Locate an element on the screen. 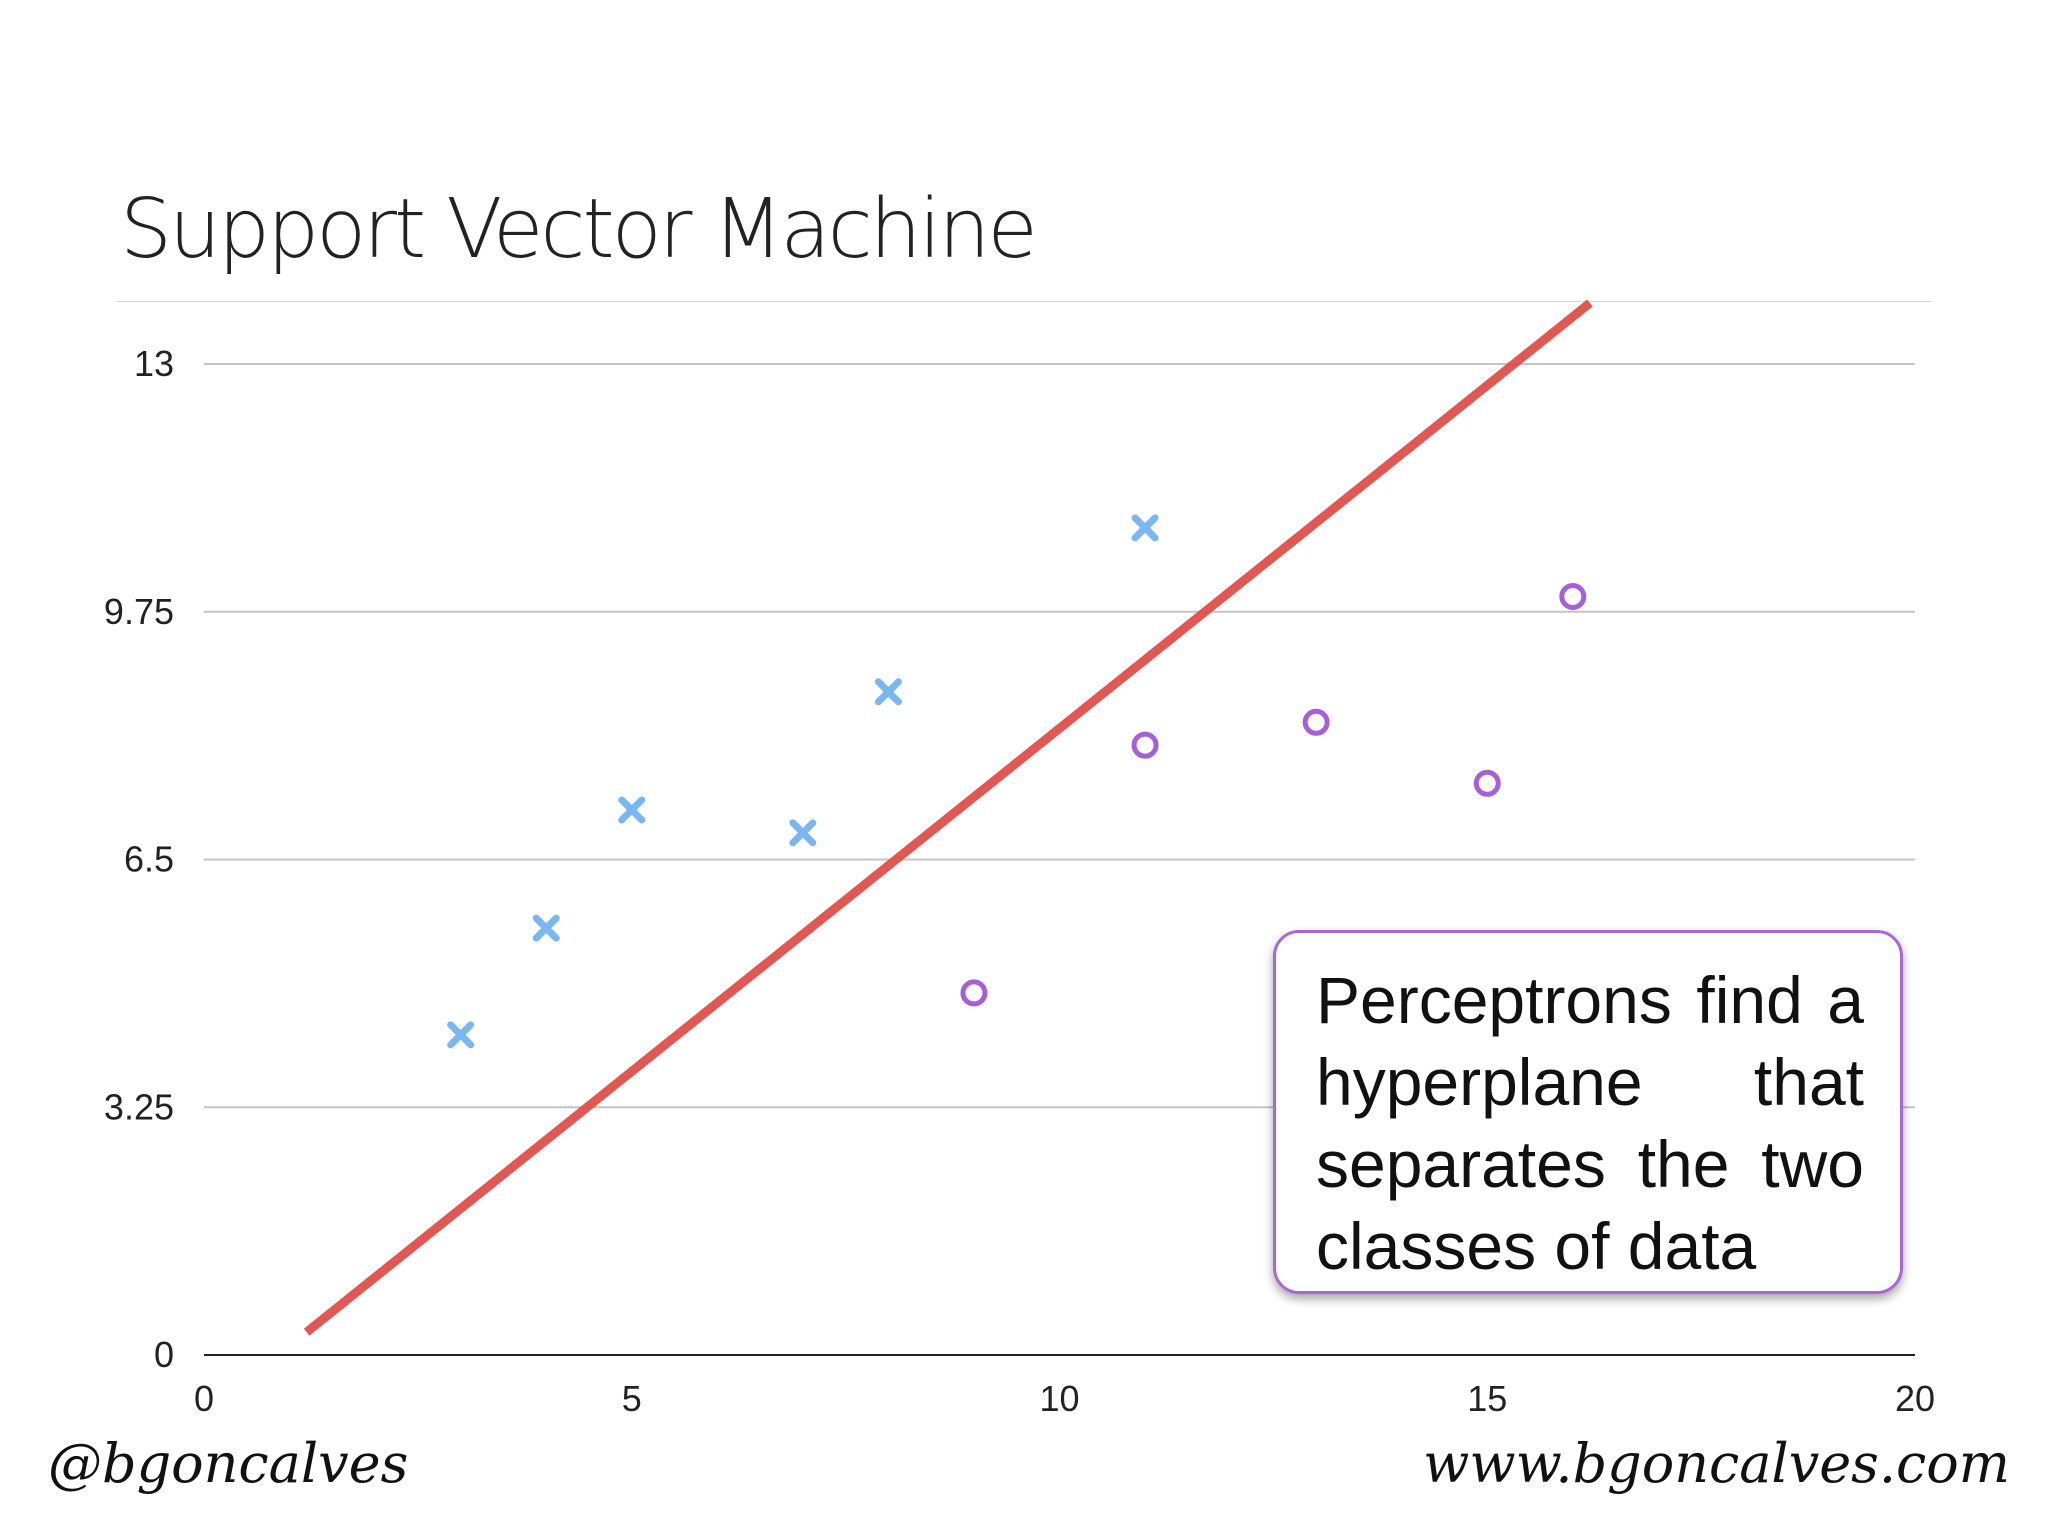 The height and width of the screenshot is (1536, 2048). footer-website: www.bgoncalves.com is located at coordinates (1716, 1463).